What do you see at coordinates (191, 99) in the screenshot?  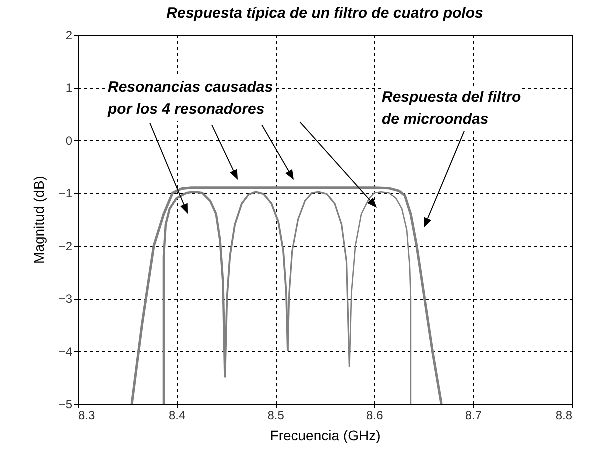 I see `annotation: Resonancias causadas por los 4 resonadores` at bounding box center [191, 99].